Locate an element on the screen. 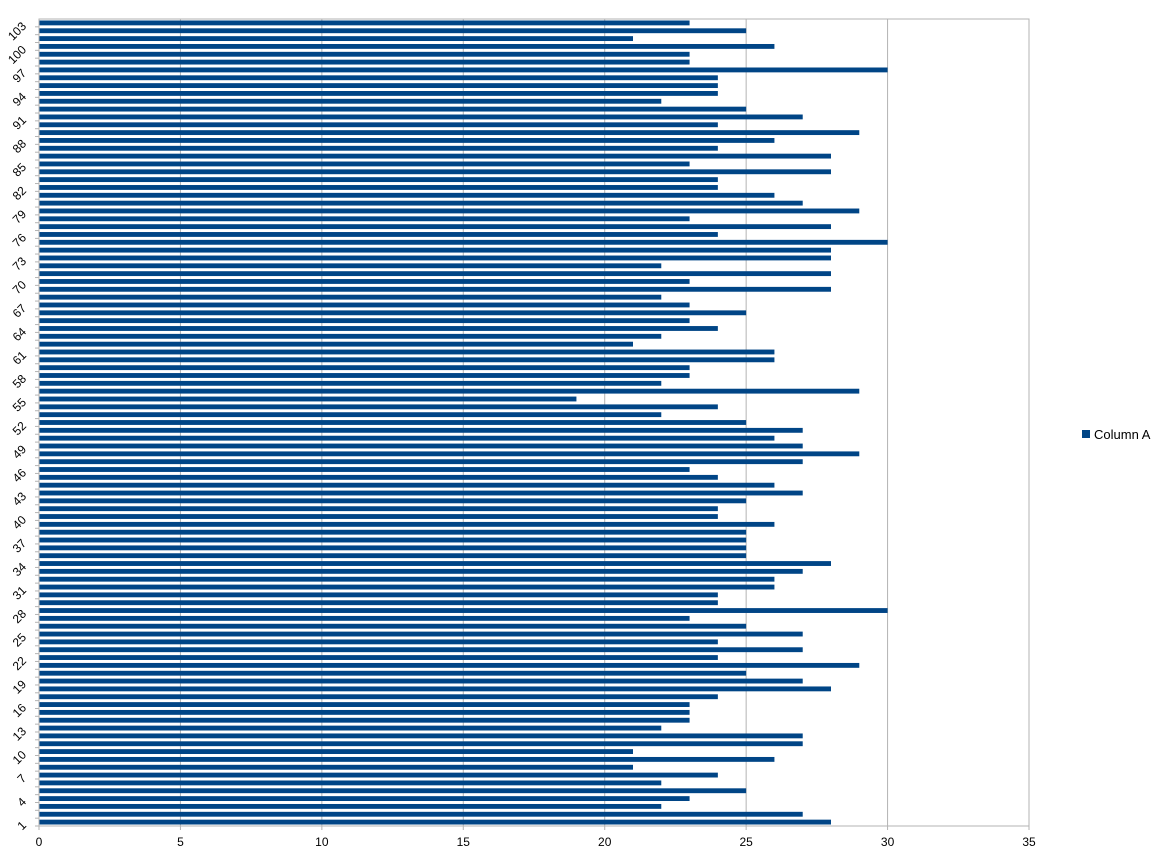  y-tick-label: 58 is located at coordinates (20, 381).